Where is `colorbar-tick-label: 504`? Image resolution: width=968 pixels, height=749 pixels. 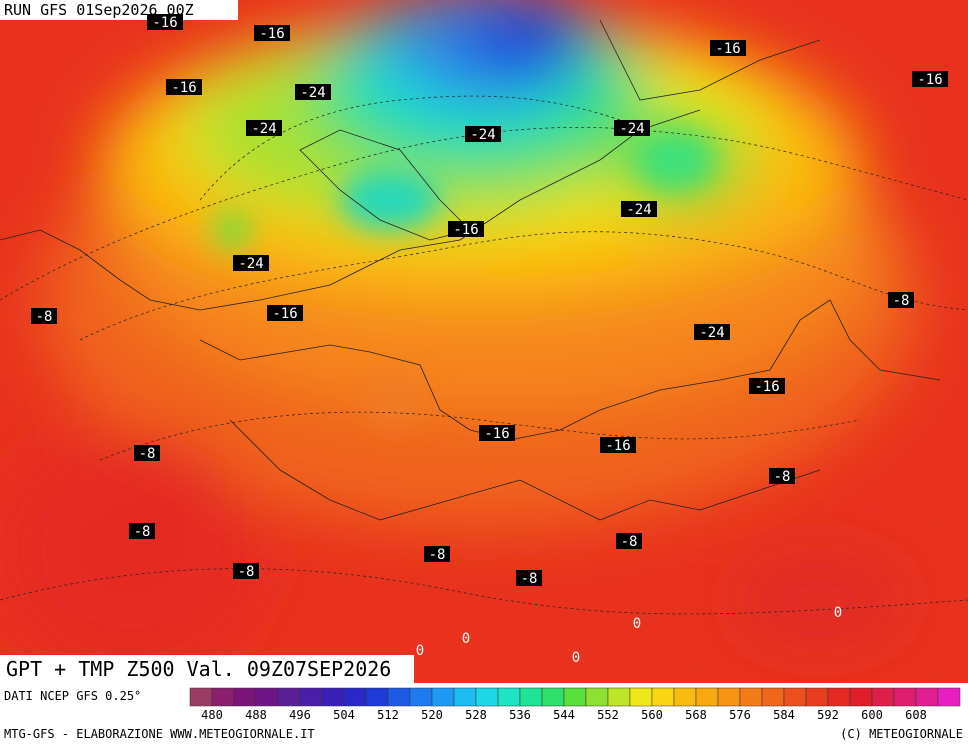
colorbar-tick-label: 504 is located at coordinates (344, 715).